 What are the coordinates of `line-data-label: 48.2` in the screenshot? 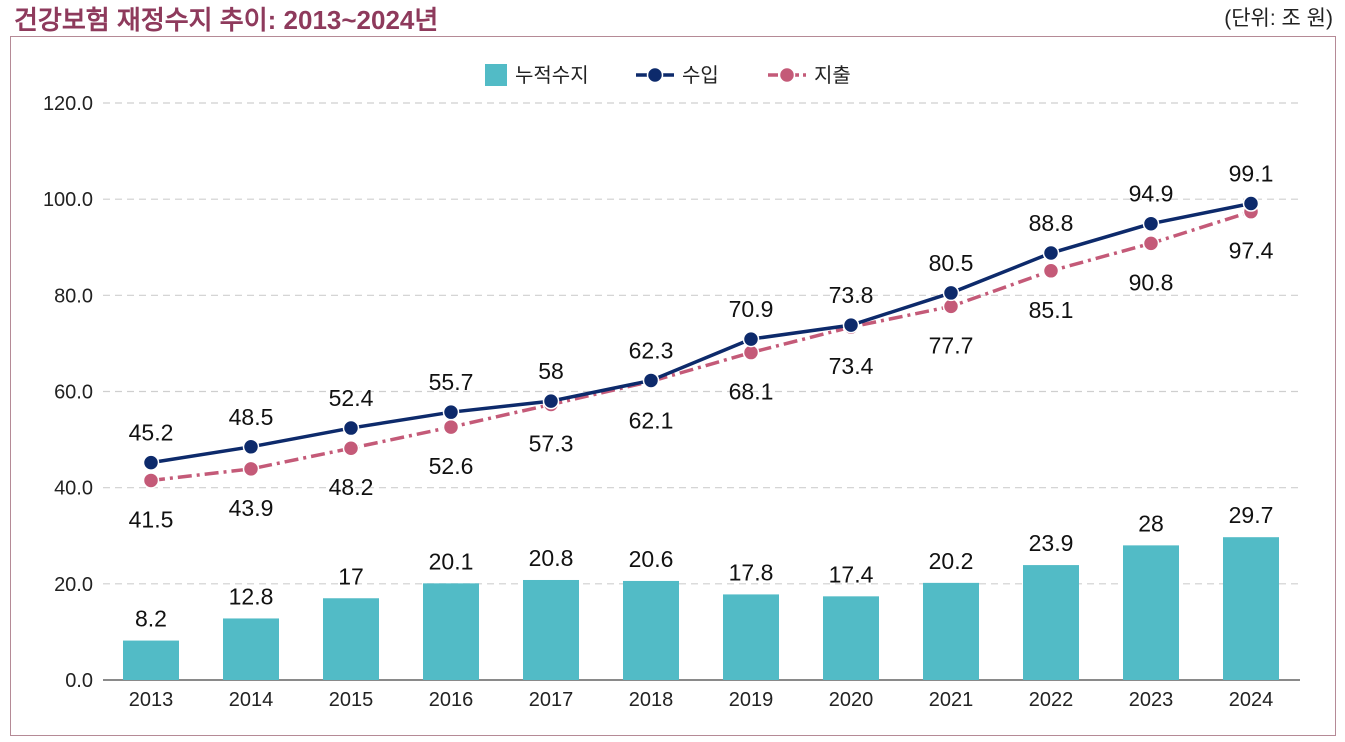 It's located at (351, 487).